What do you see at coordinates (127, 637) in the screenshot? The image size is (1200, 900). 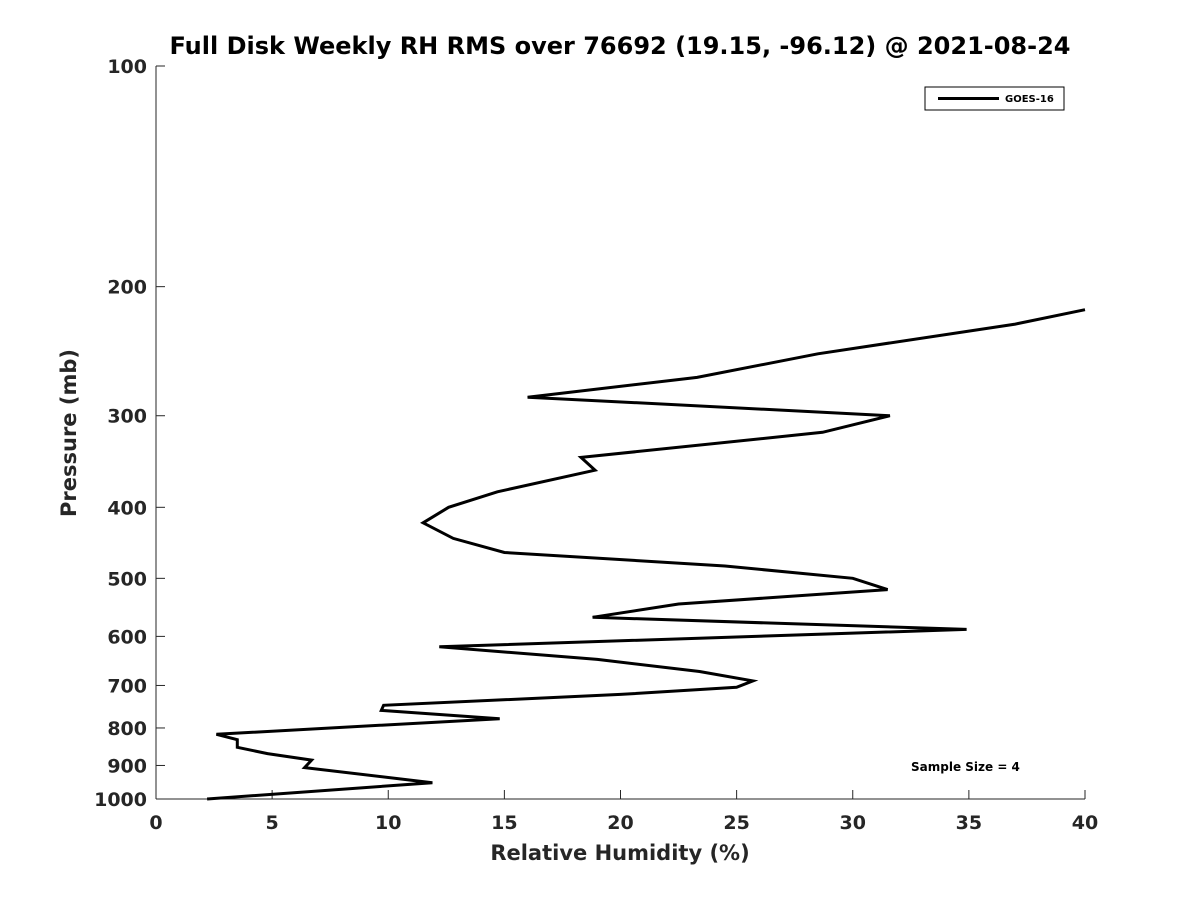 I see `y-tick-label: 600` at bounding box center [127, 637].